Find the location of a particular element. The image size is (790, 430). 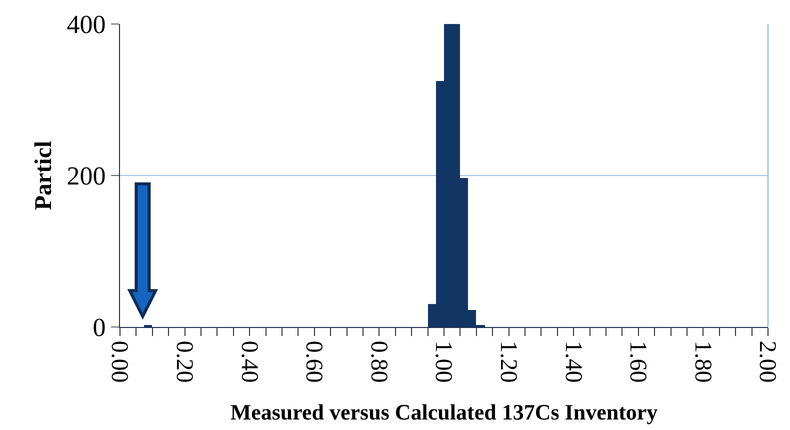

y-tick-label: 200 is located at coordinates (86, 176).